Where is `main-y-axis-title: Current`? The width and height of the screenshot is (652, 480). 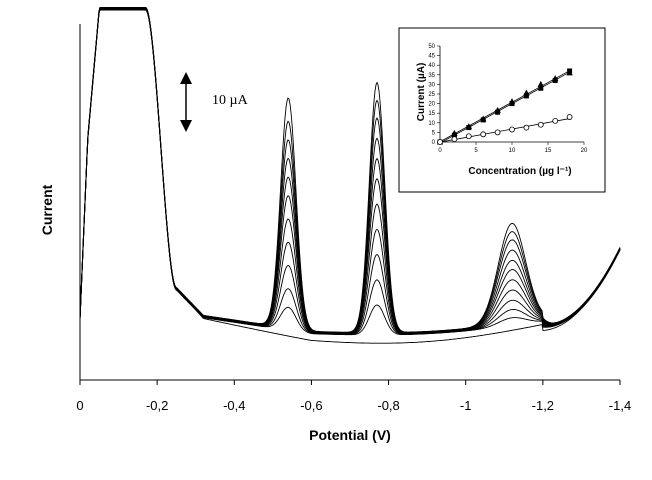
main-y-axis-title: Current is located at coordinates (47, 209).